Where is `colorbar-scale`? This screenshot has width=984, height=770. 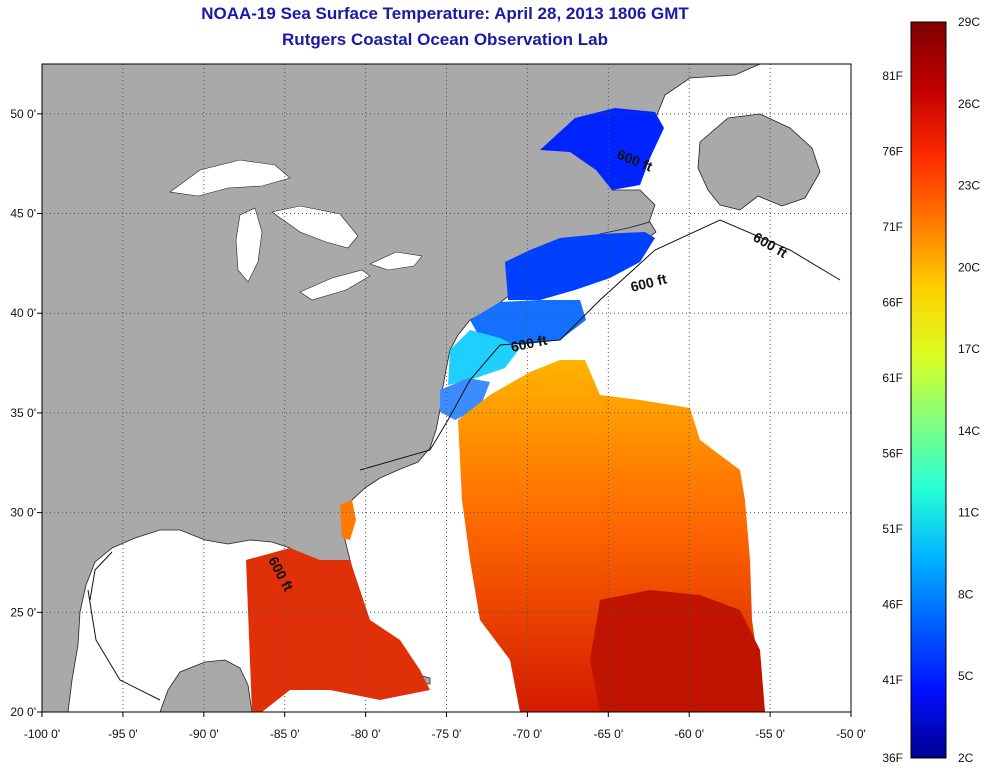 colorbar-scale is located at coordinates (928, 390).